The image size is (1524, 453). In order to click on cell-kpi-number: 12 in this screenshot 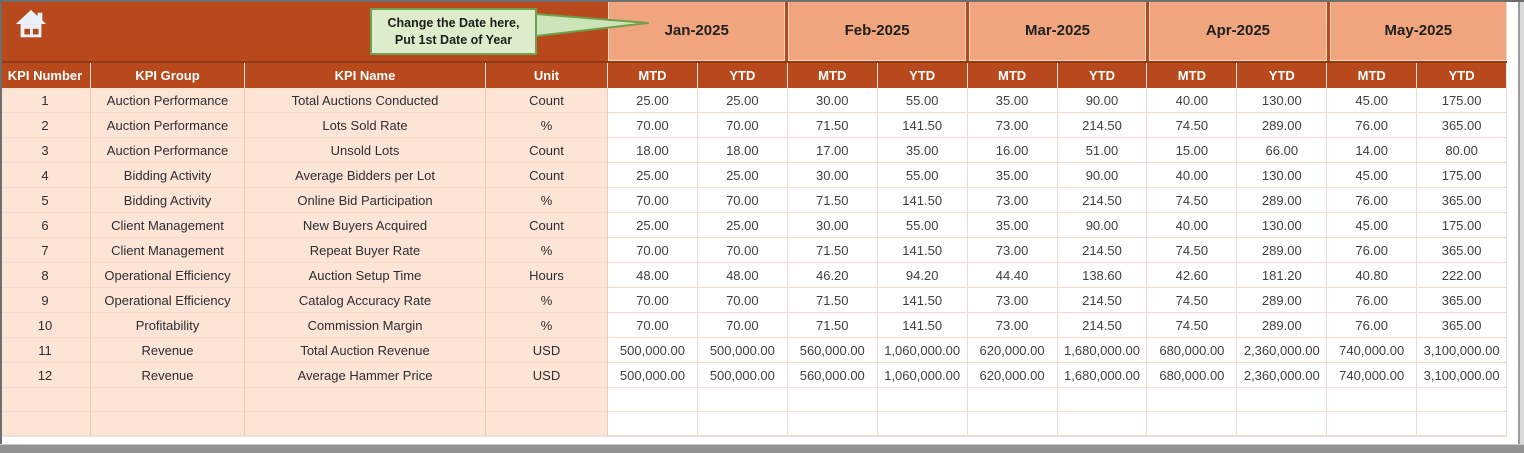, I will do `click(45, 375)`.